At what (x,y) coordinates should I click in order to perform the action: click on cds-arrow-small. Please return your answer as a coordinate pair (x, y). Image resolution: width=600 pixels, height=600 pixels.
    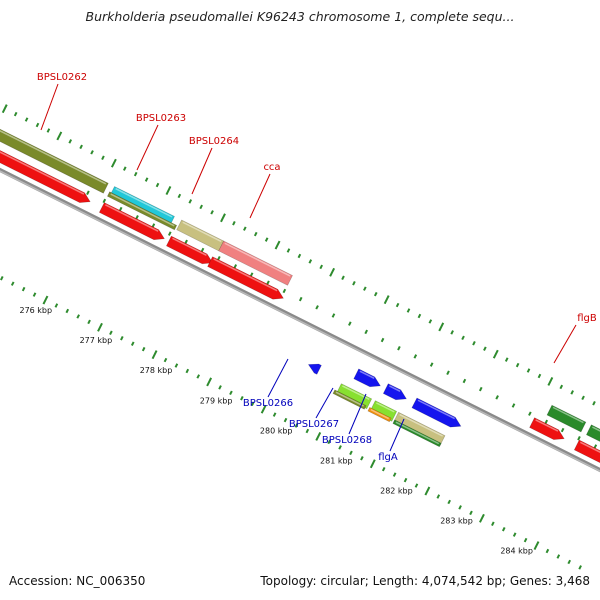
    Looking at the image, I should click on (314, 369).